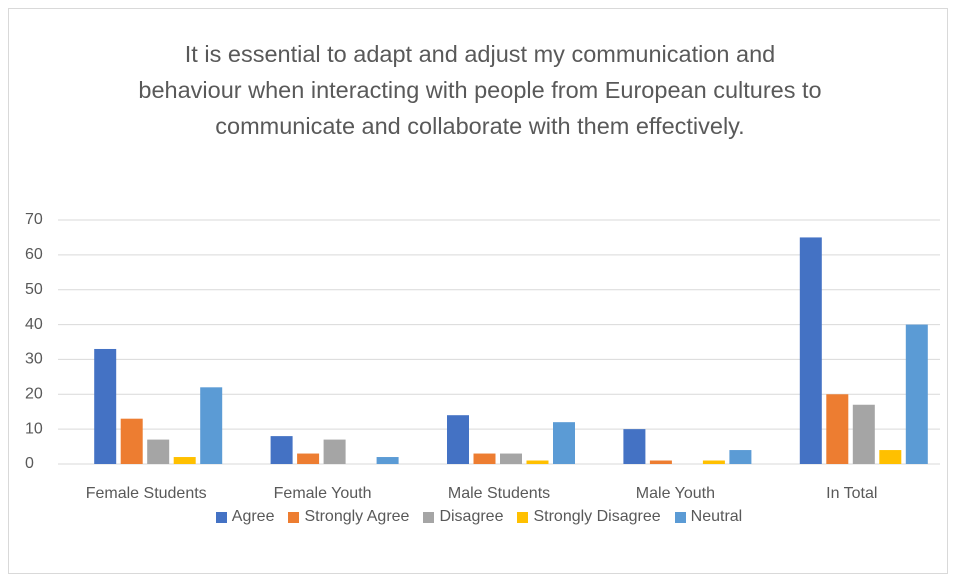 This screenshot has width=958, height=583. What do you see at coordinates (34, 359) in the screenshot?
I see `y-tick-label: 30` at bounding box center [34, 359].